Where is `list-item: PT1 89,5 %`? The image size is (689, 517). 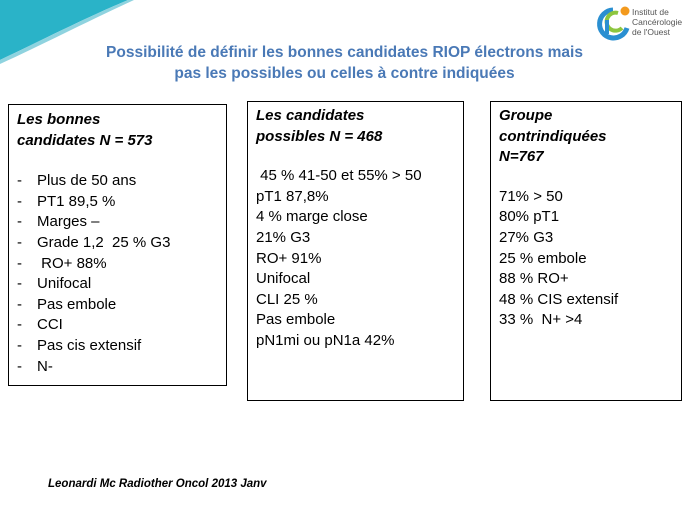
list-item: PT1 89,5 % is located at coordinates (121, 202).